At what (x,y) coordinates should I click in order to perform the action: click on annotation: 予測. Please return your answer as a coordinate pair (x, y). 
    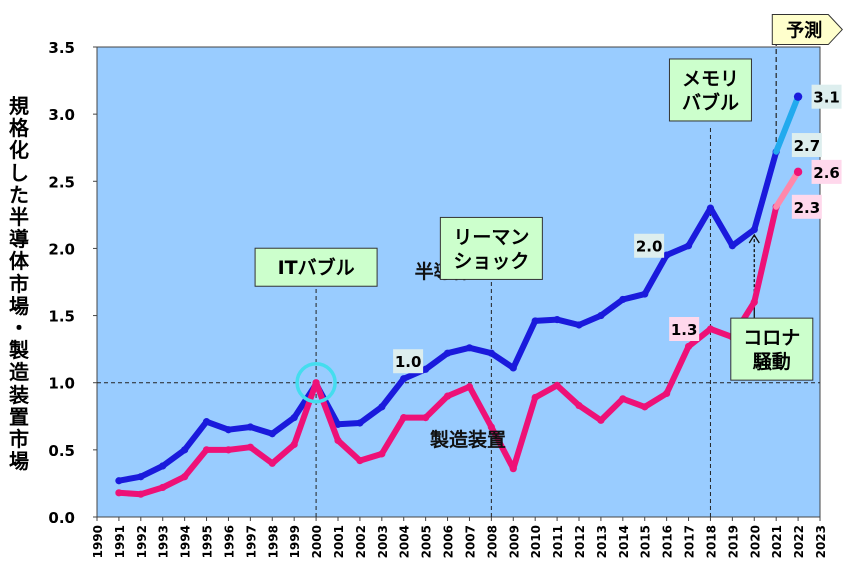
    Looking at the image, I should click on (807, 30).